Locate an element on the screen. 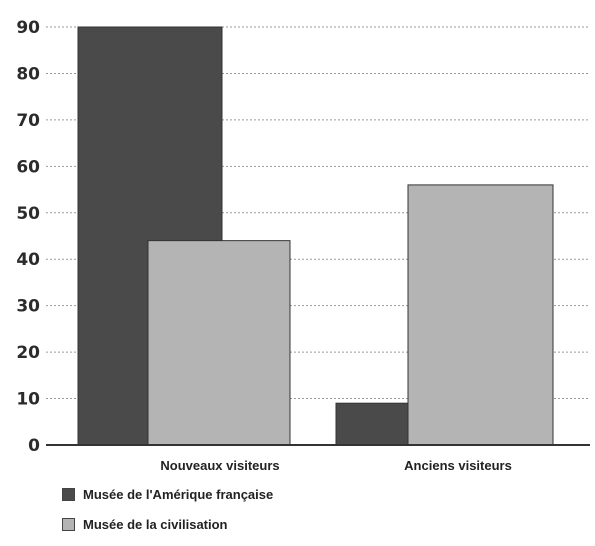 The width and height of the screenshot is (595, 546). y-tick-label-70: 70 is located at coordinates (28, 121).